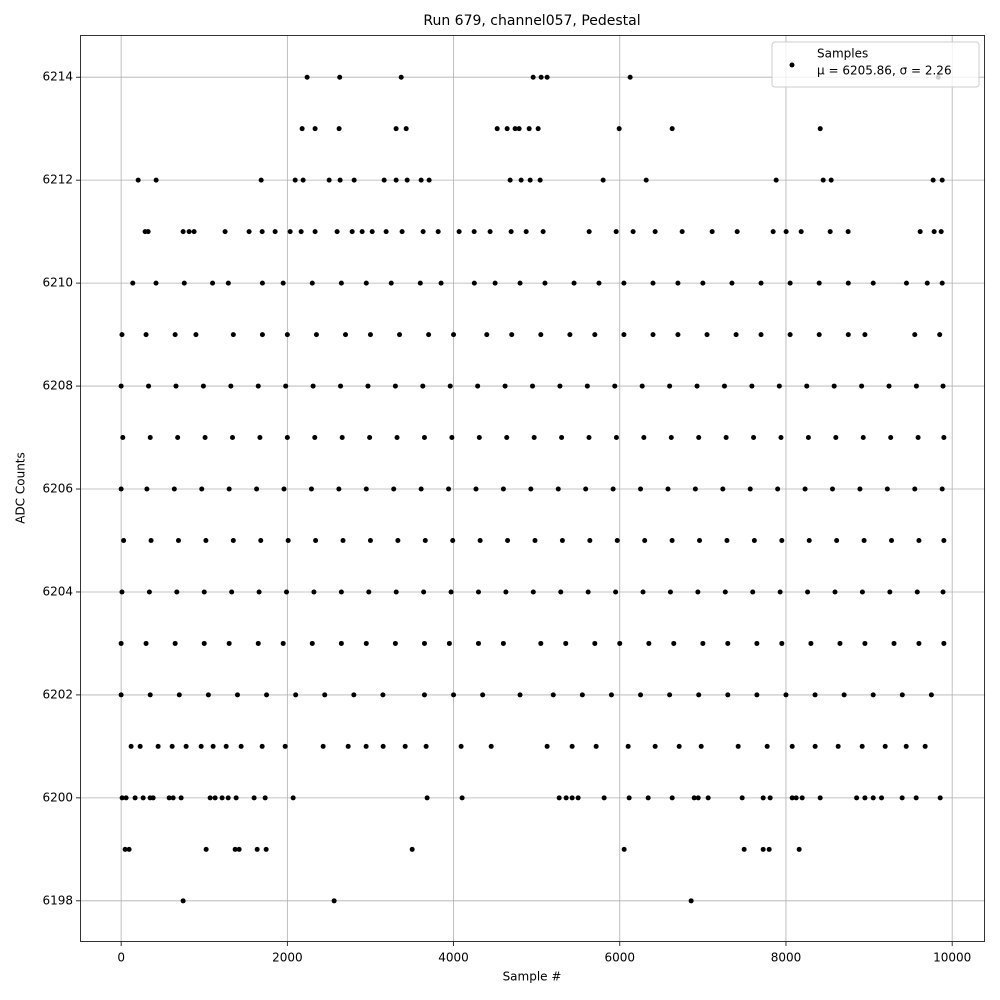 Image resolution: width=1000 pixels, height=1000 pixels. Describe the element at coordinates (57, 694) in the screenshot. I see `y-tick-label: 6202` at that location.